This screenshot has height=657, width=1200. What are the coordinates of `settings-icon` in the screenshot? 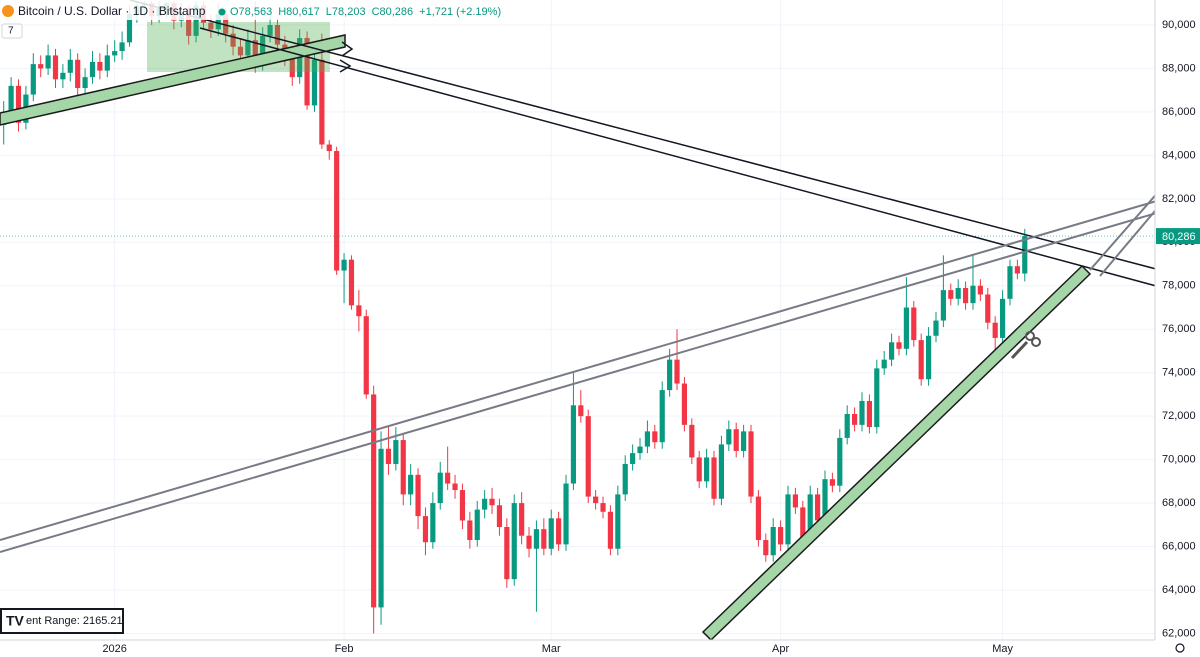 It's located at (1180, 648).